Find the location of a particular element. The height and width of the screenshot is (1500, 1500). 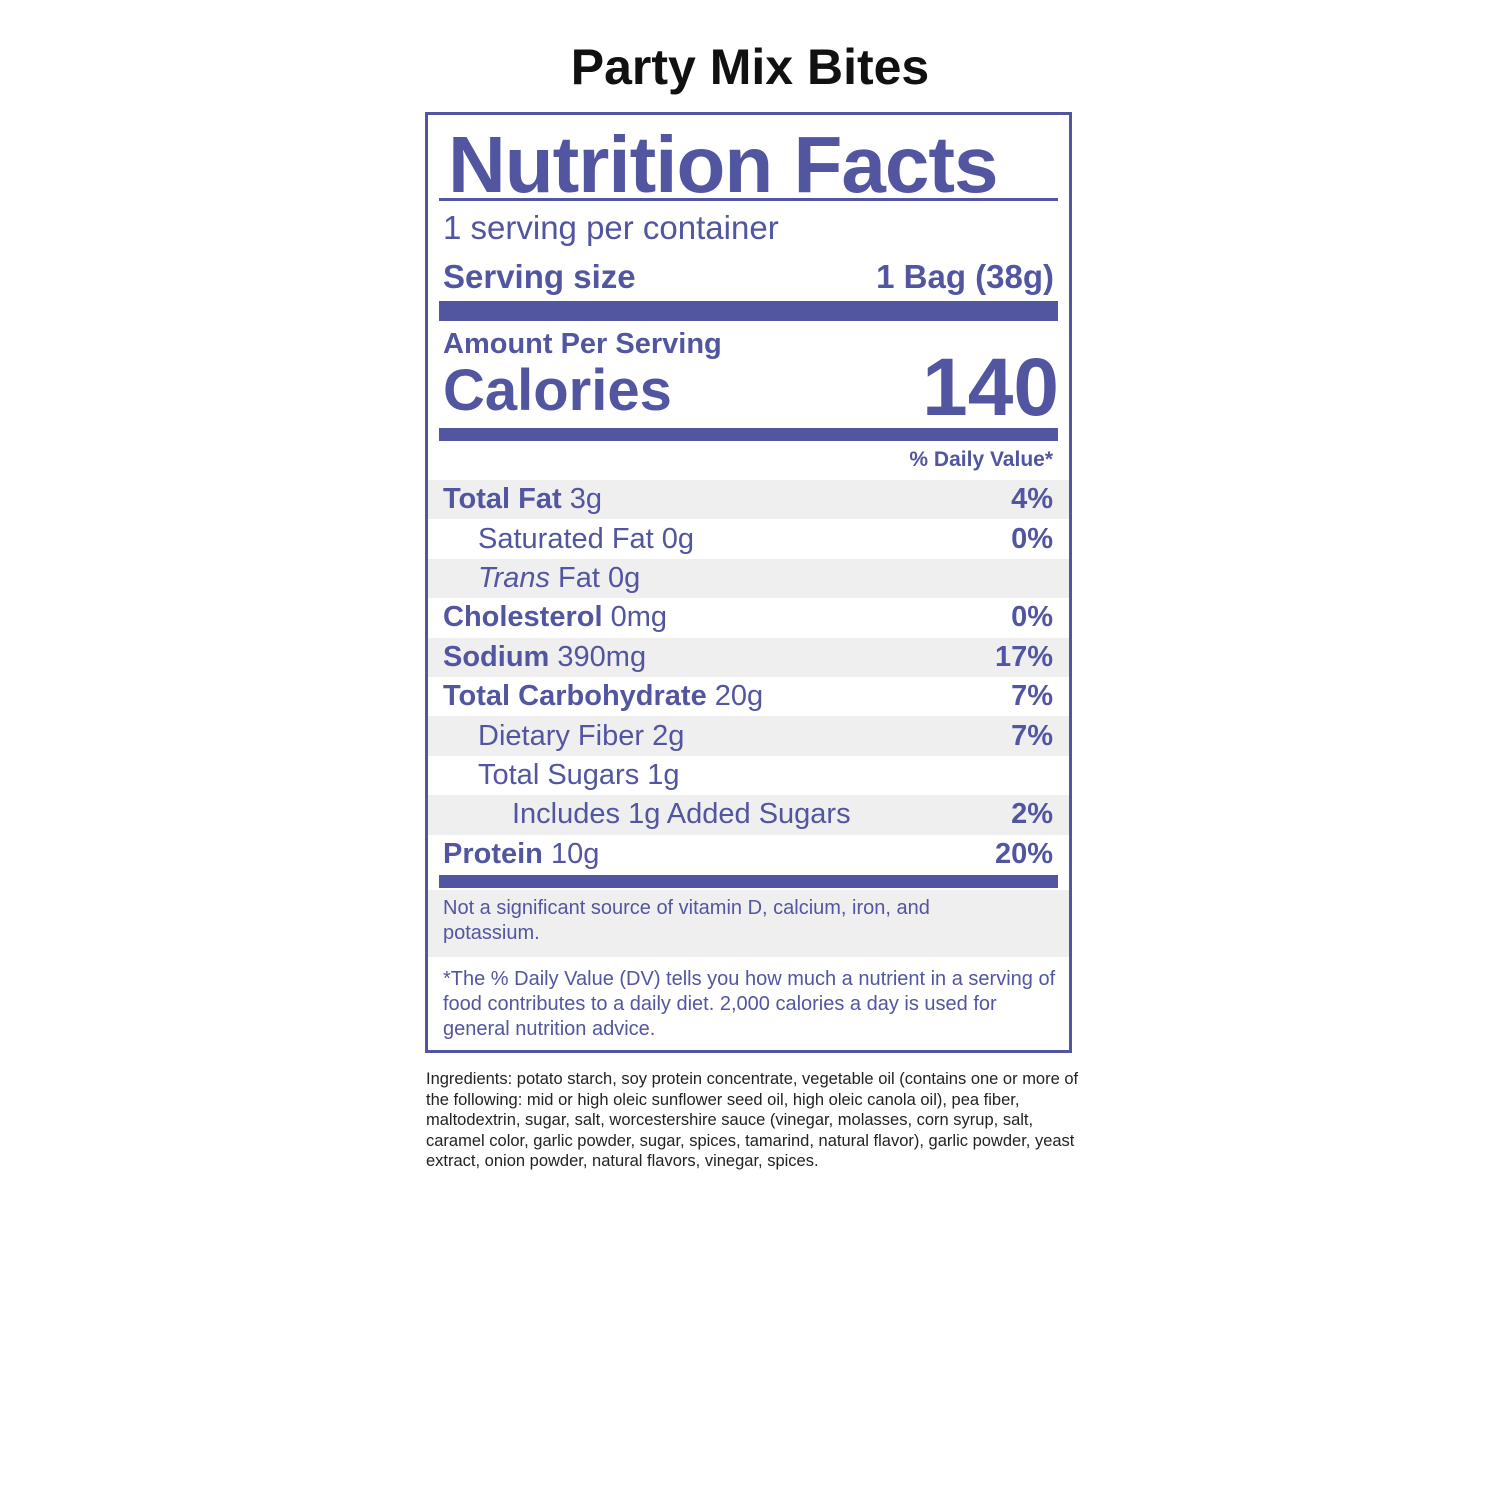

nutrient-dv: 17% is located at coordinates (1023, 656).